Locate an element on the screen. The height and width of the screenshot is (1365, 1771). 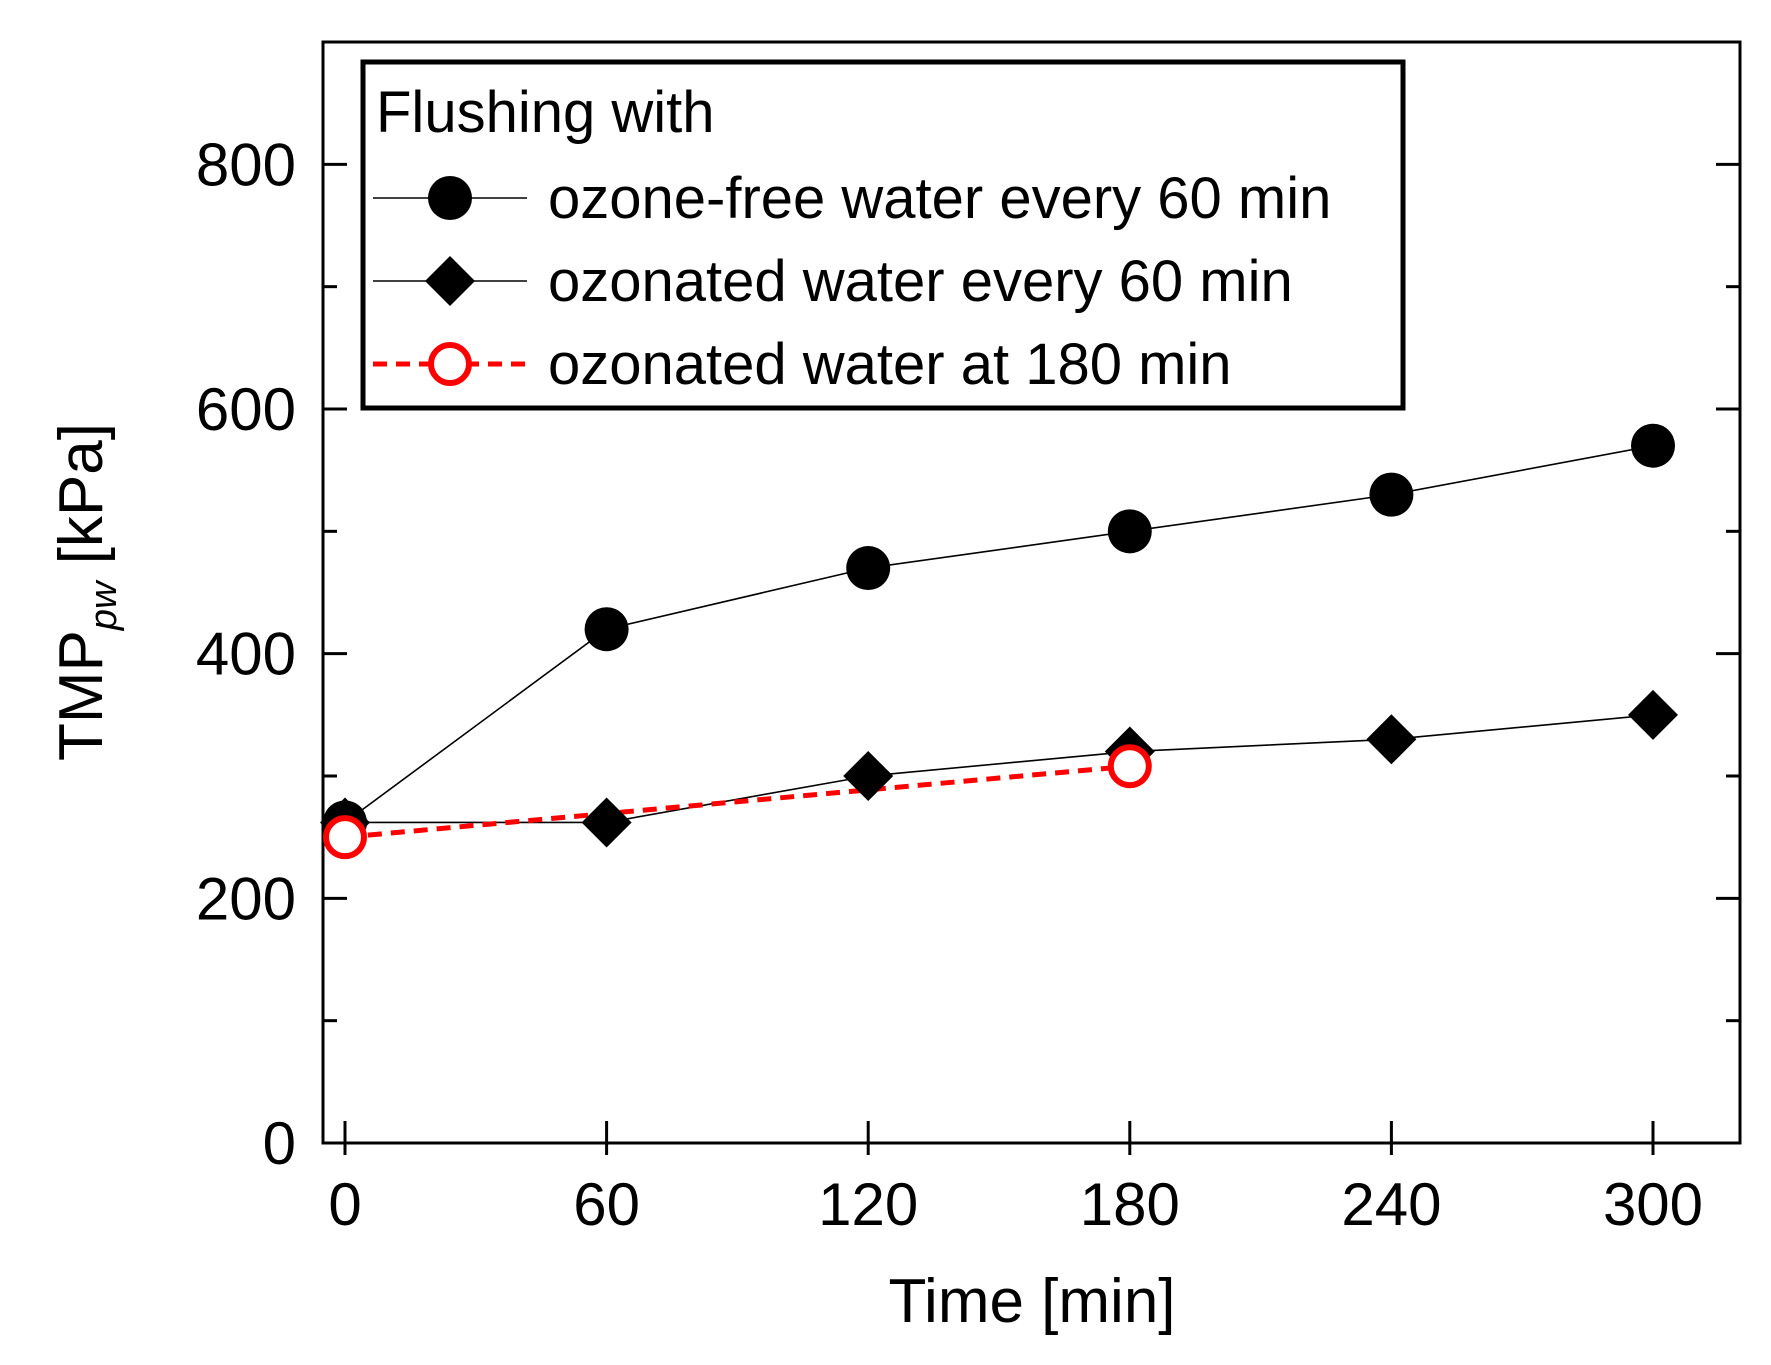
y-axis-label: TMPpw [kPa] is located at coordinates (86, 592).